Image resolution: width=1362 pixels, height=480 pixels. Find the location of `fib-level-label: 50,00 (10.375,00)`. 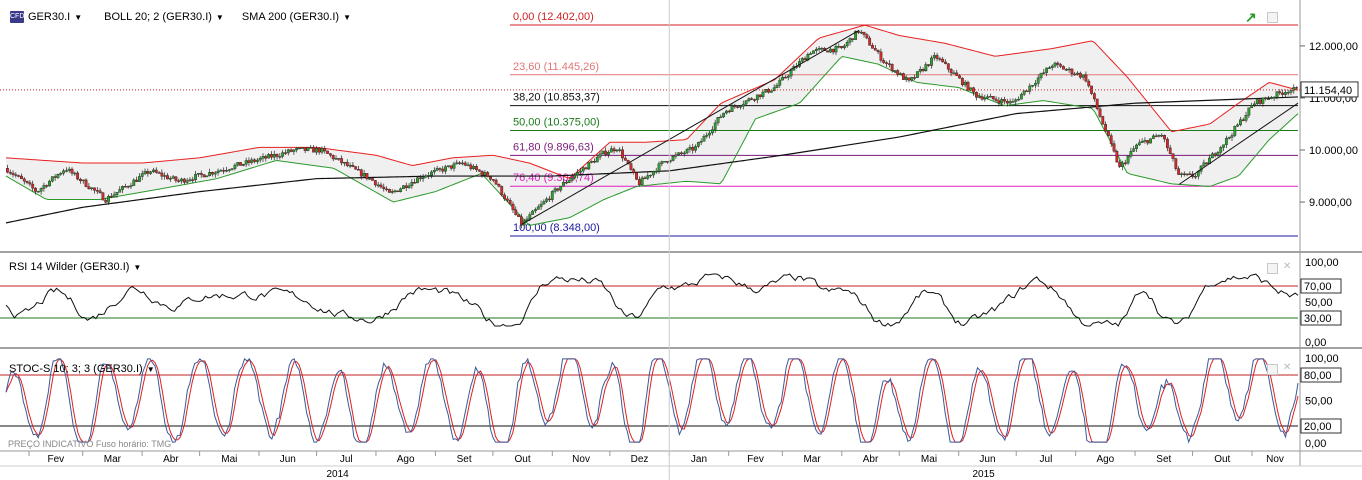

fib-level-label: 50,00 (10.375,00) is located at coordinates (556, 123).